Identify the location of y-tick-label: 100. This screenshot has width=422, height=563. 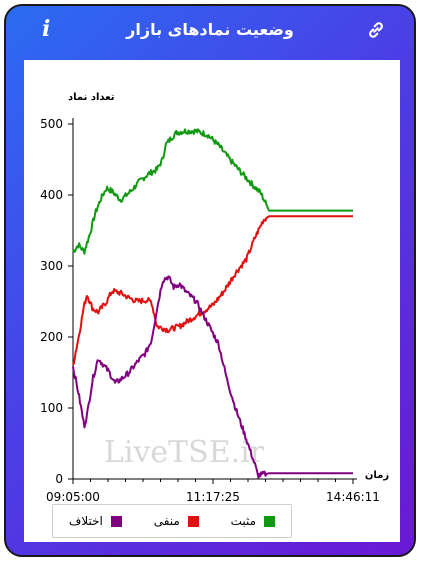
(51, 408).